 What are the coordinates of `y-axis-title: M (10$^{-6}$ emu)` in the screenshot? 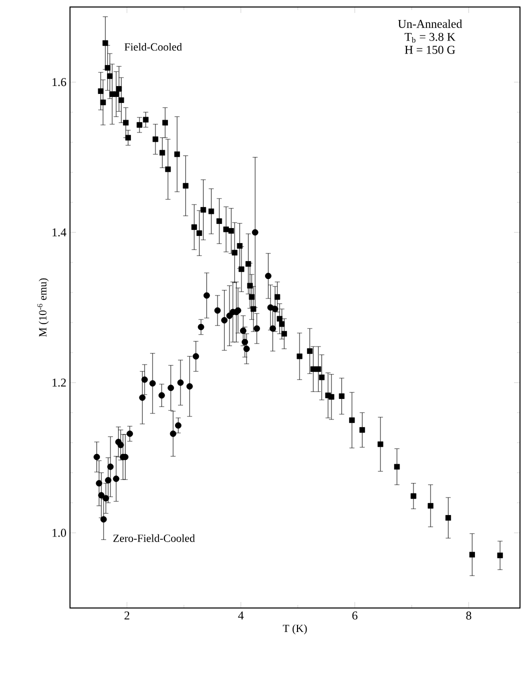 It's located at (43, 307).